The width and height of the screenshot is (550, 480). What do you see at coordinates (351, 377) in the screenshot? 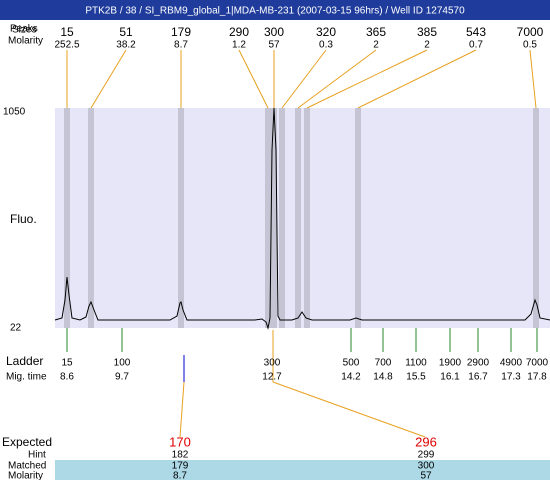
I see `ladder-mig-time: 14.2` at bounding box center [351, 377].